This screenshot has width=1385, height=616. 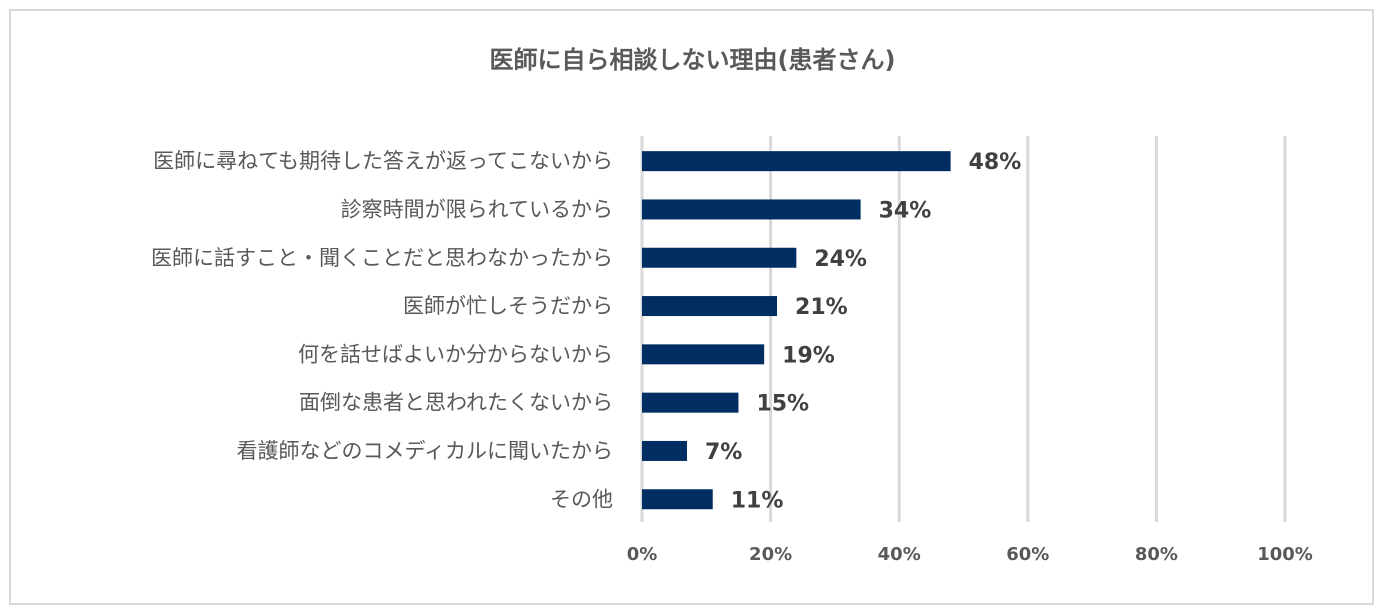 What do you see at coordinates (757, 500) in the screenshot?
I see `bar-value-label: 11%` at bounding box center [757, 500].